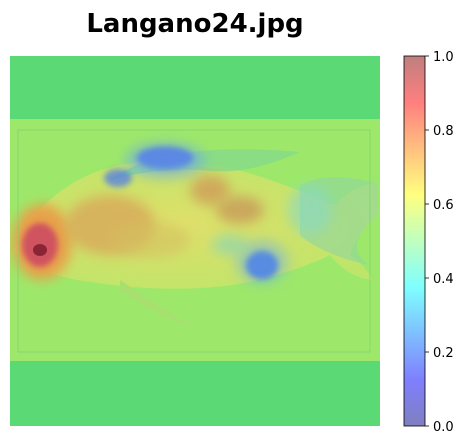 This screenshot has width=464, height=444. What do you see at coordinates (443, 353) in the screenshot?
I see `colorbar-tick-label: 0.2` at bounding box center [443, 353].